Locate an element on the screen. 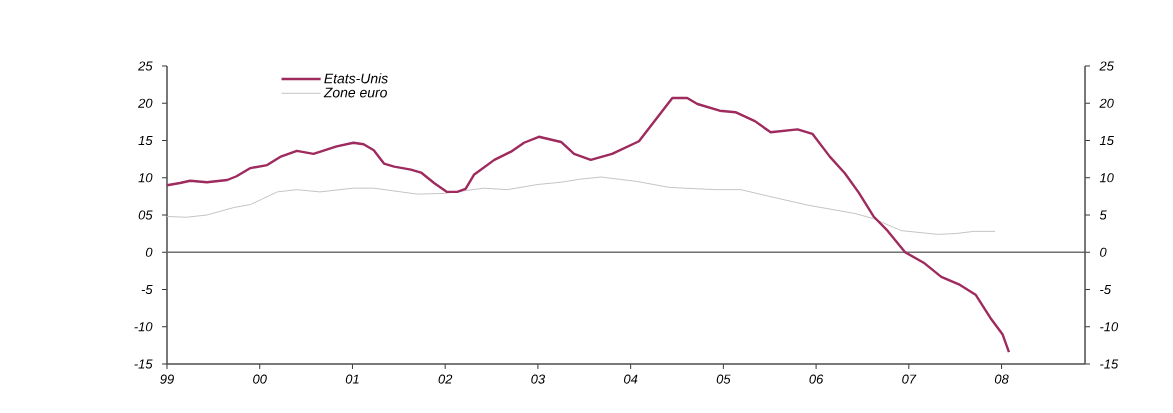  y-tick-label: 20 is located at coordinates (145, 103).